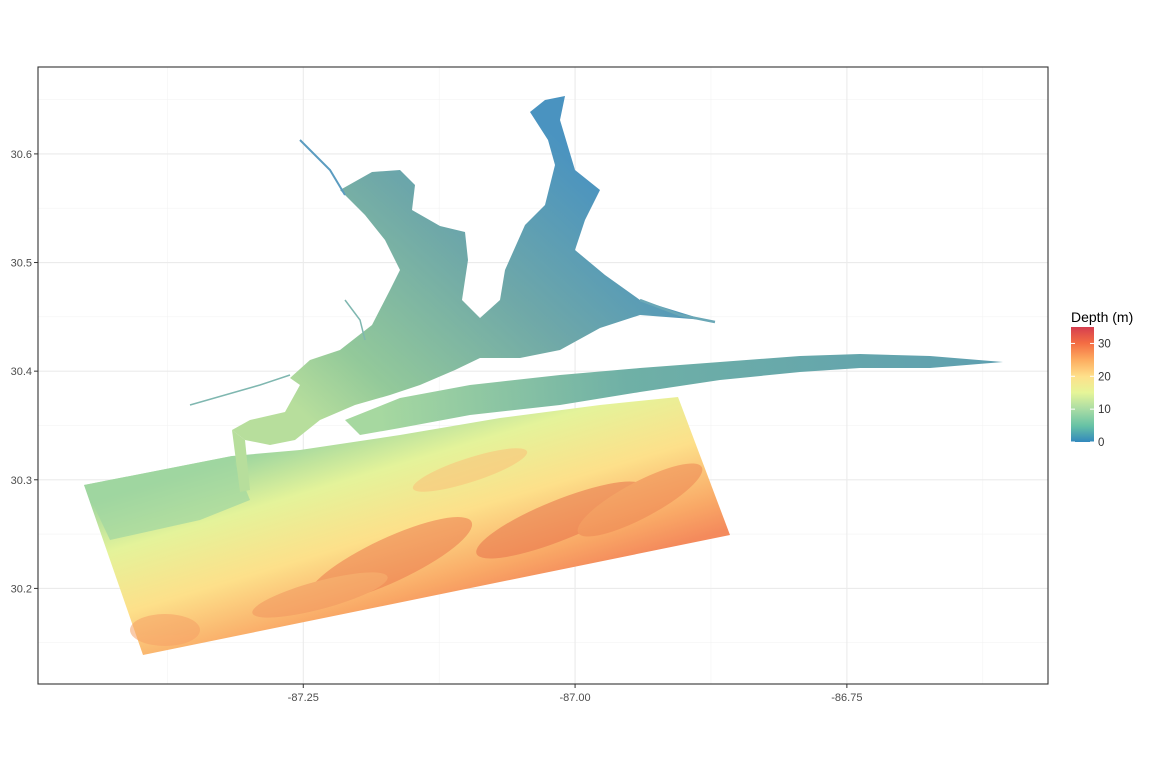 This screenshot has width=1152, height=768. Describe the element at coordinates (21, 372) in the screenshot. I see `y-tick-label: 30.4` at that location.